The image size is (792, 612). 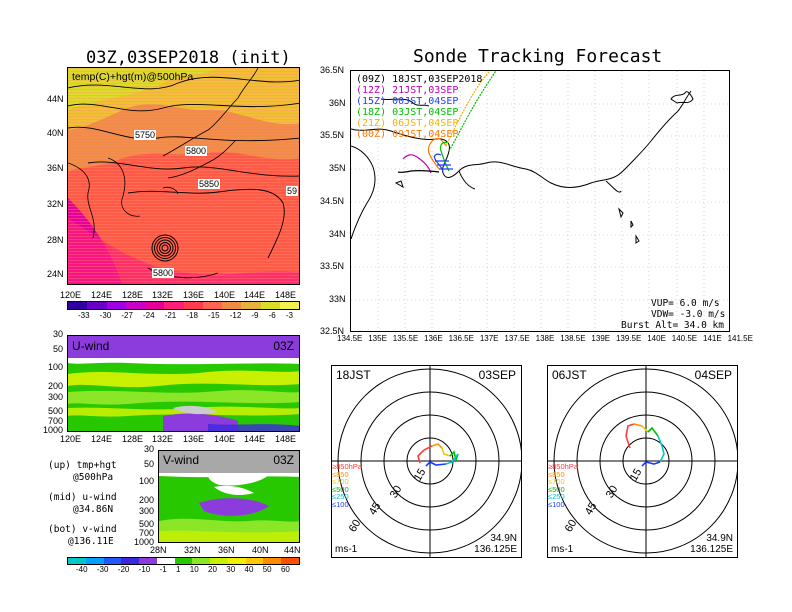 I want to click on note-mid-a: (mid) u-wind, so click(x=82, y=497).